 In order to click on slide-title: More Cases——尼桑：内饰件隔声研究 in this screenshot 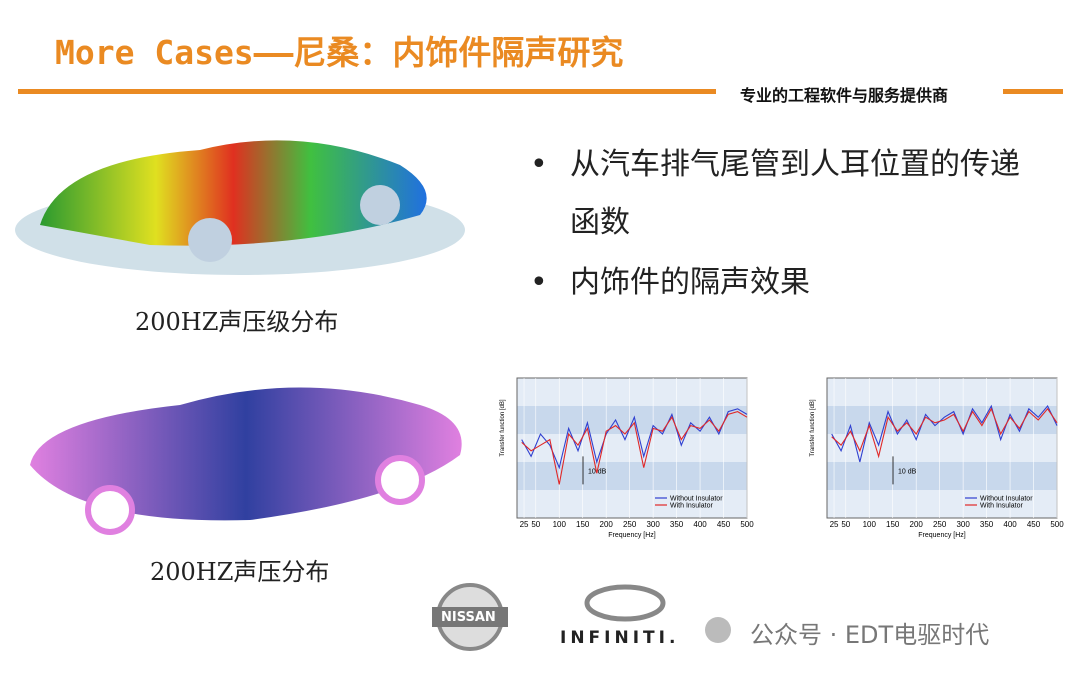, I will do `click(339, 52)`.